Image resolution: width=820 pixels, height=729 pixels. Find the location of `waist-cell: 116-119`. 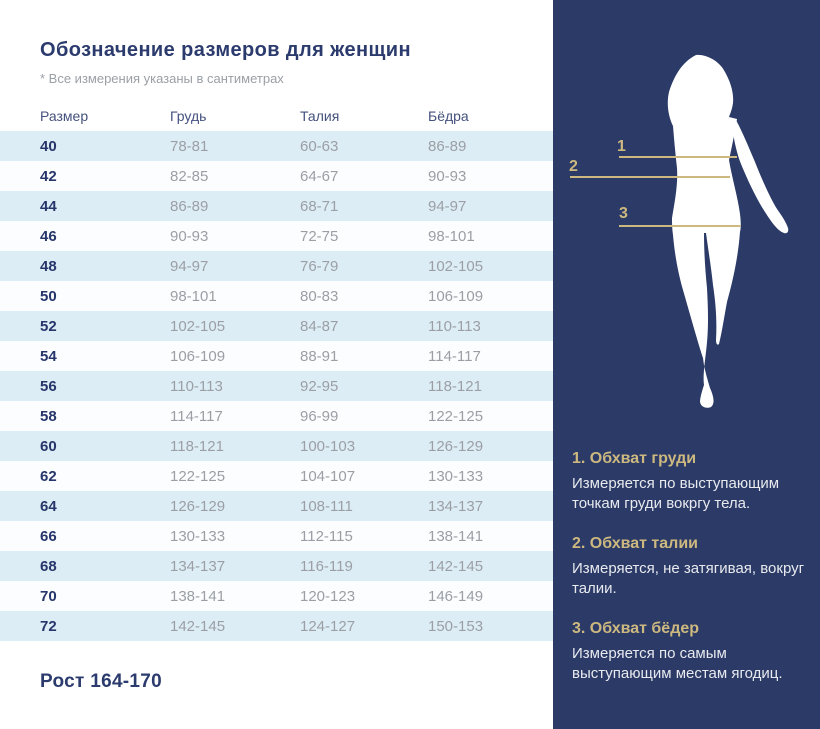

waist-cell: 116-119 is located at coordinates (326, 566).